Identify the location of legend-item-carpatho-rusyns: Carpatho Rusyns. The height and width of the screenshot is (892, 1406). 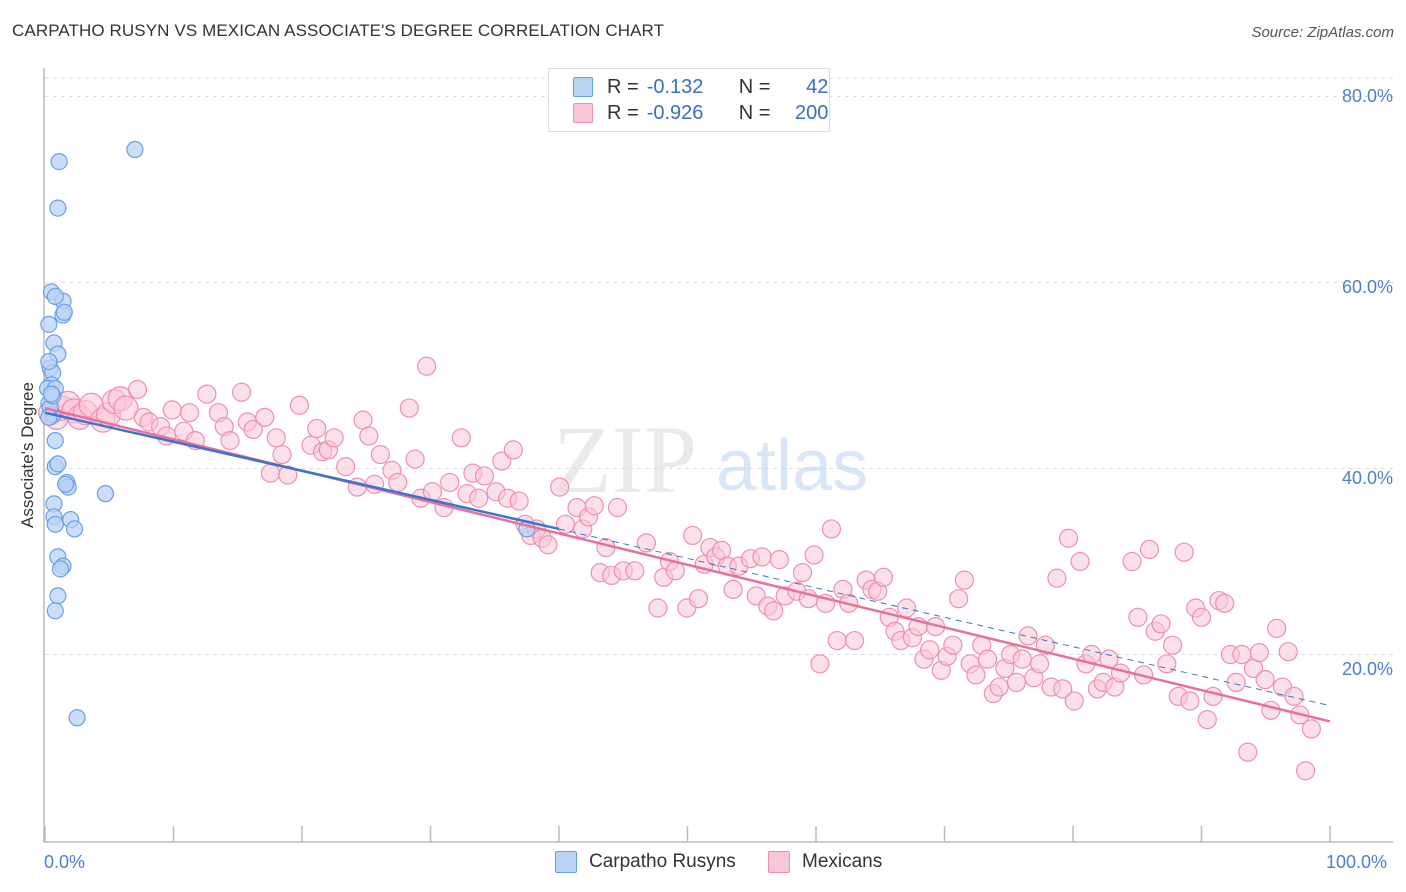
(645, 862).